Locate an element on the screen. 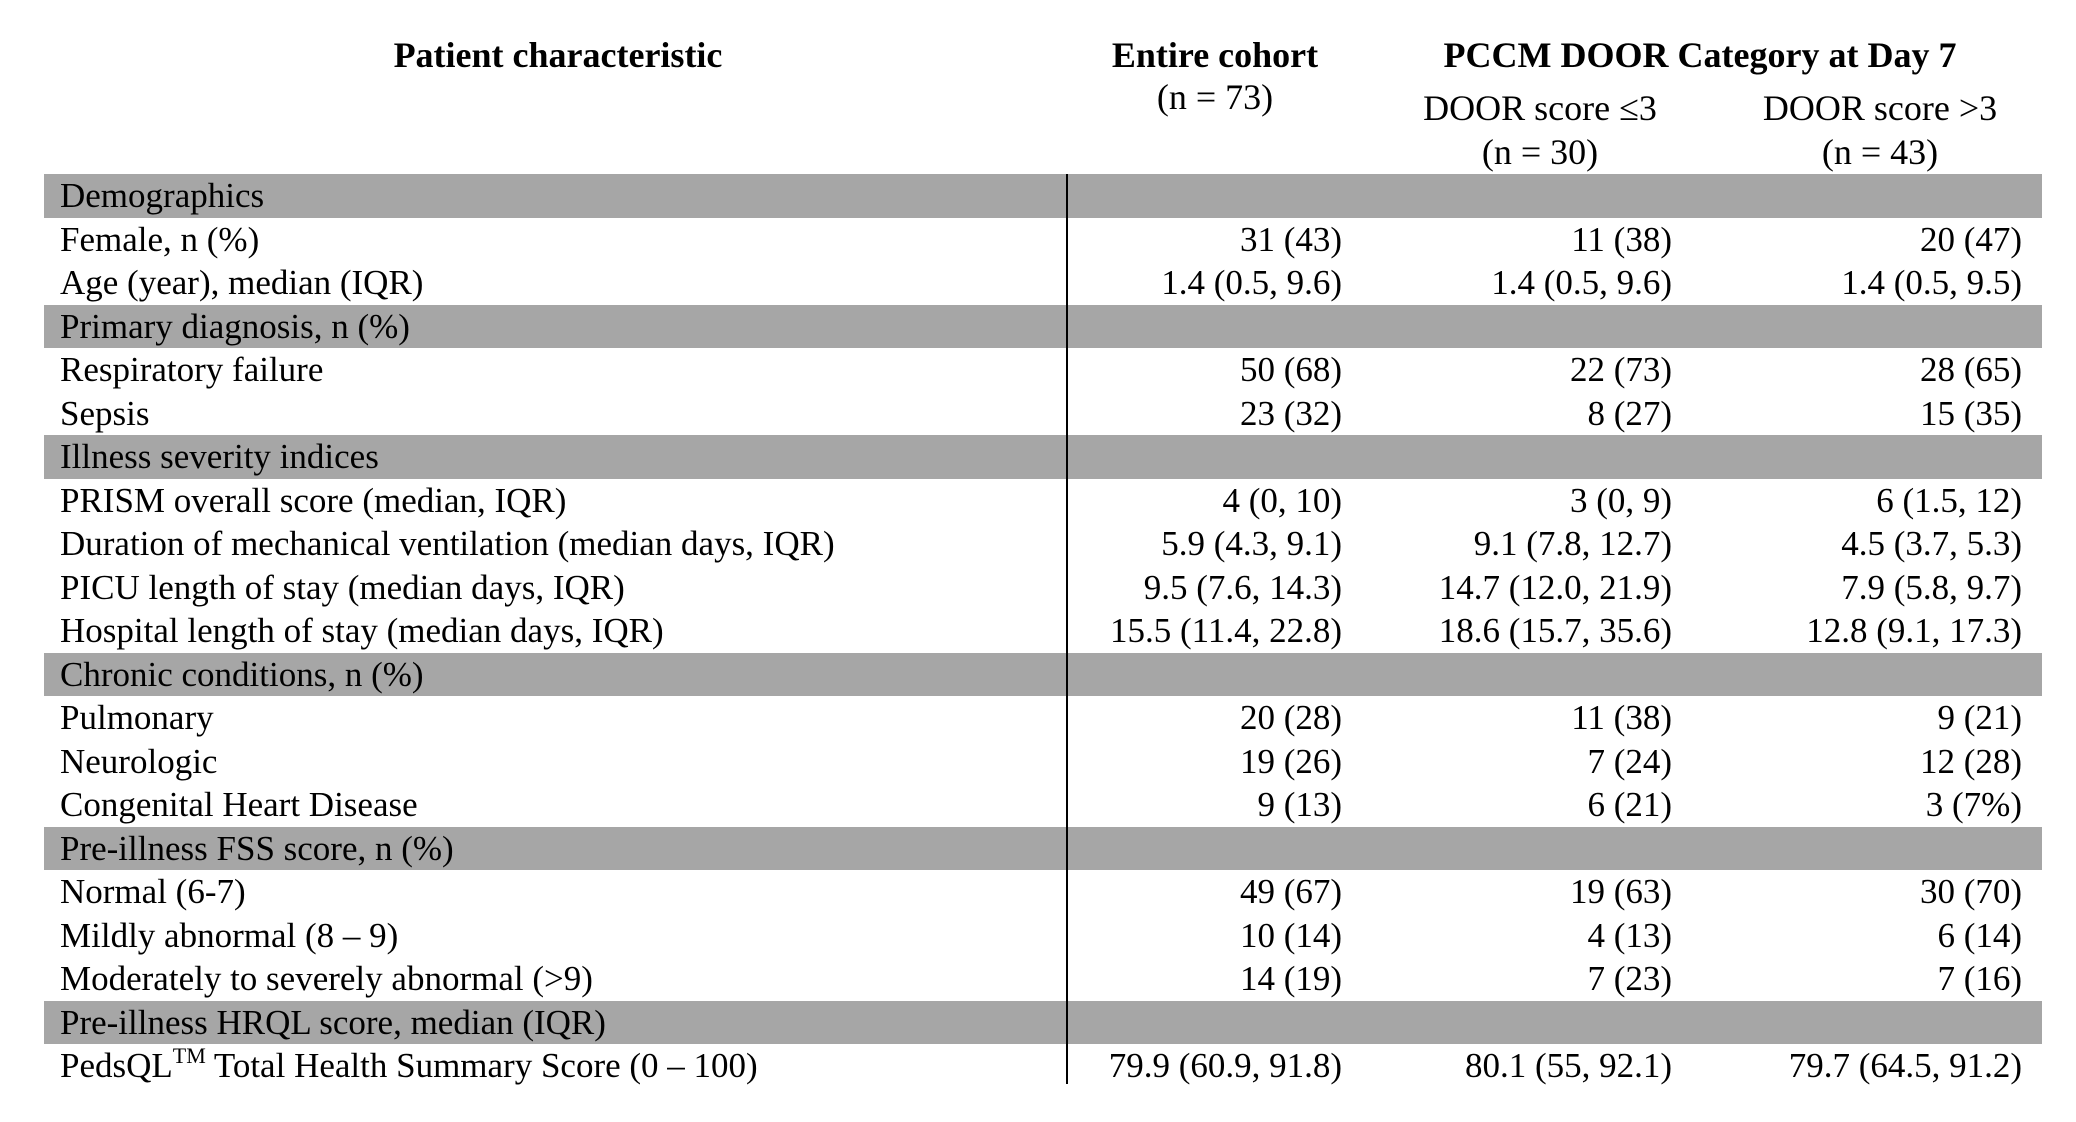 This screenshot has width=2076, height=1122. header-patient-characteristic: Patient characteristic is located at coordinates (558, 55).